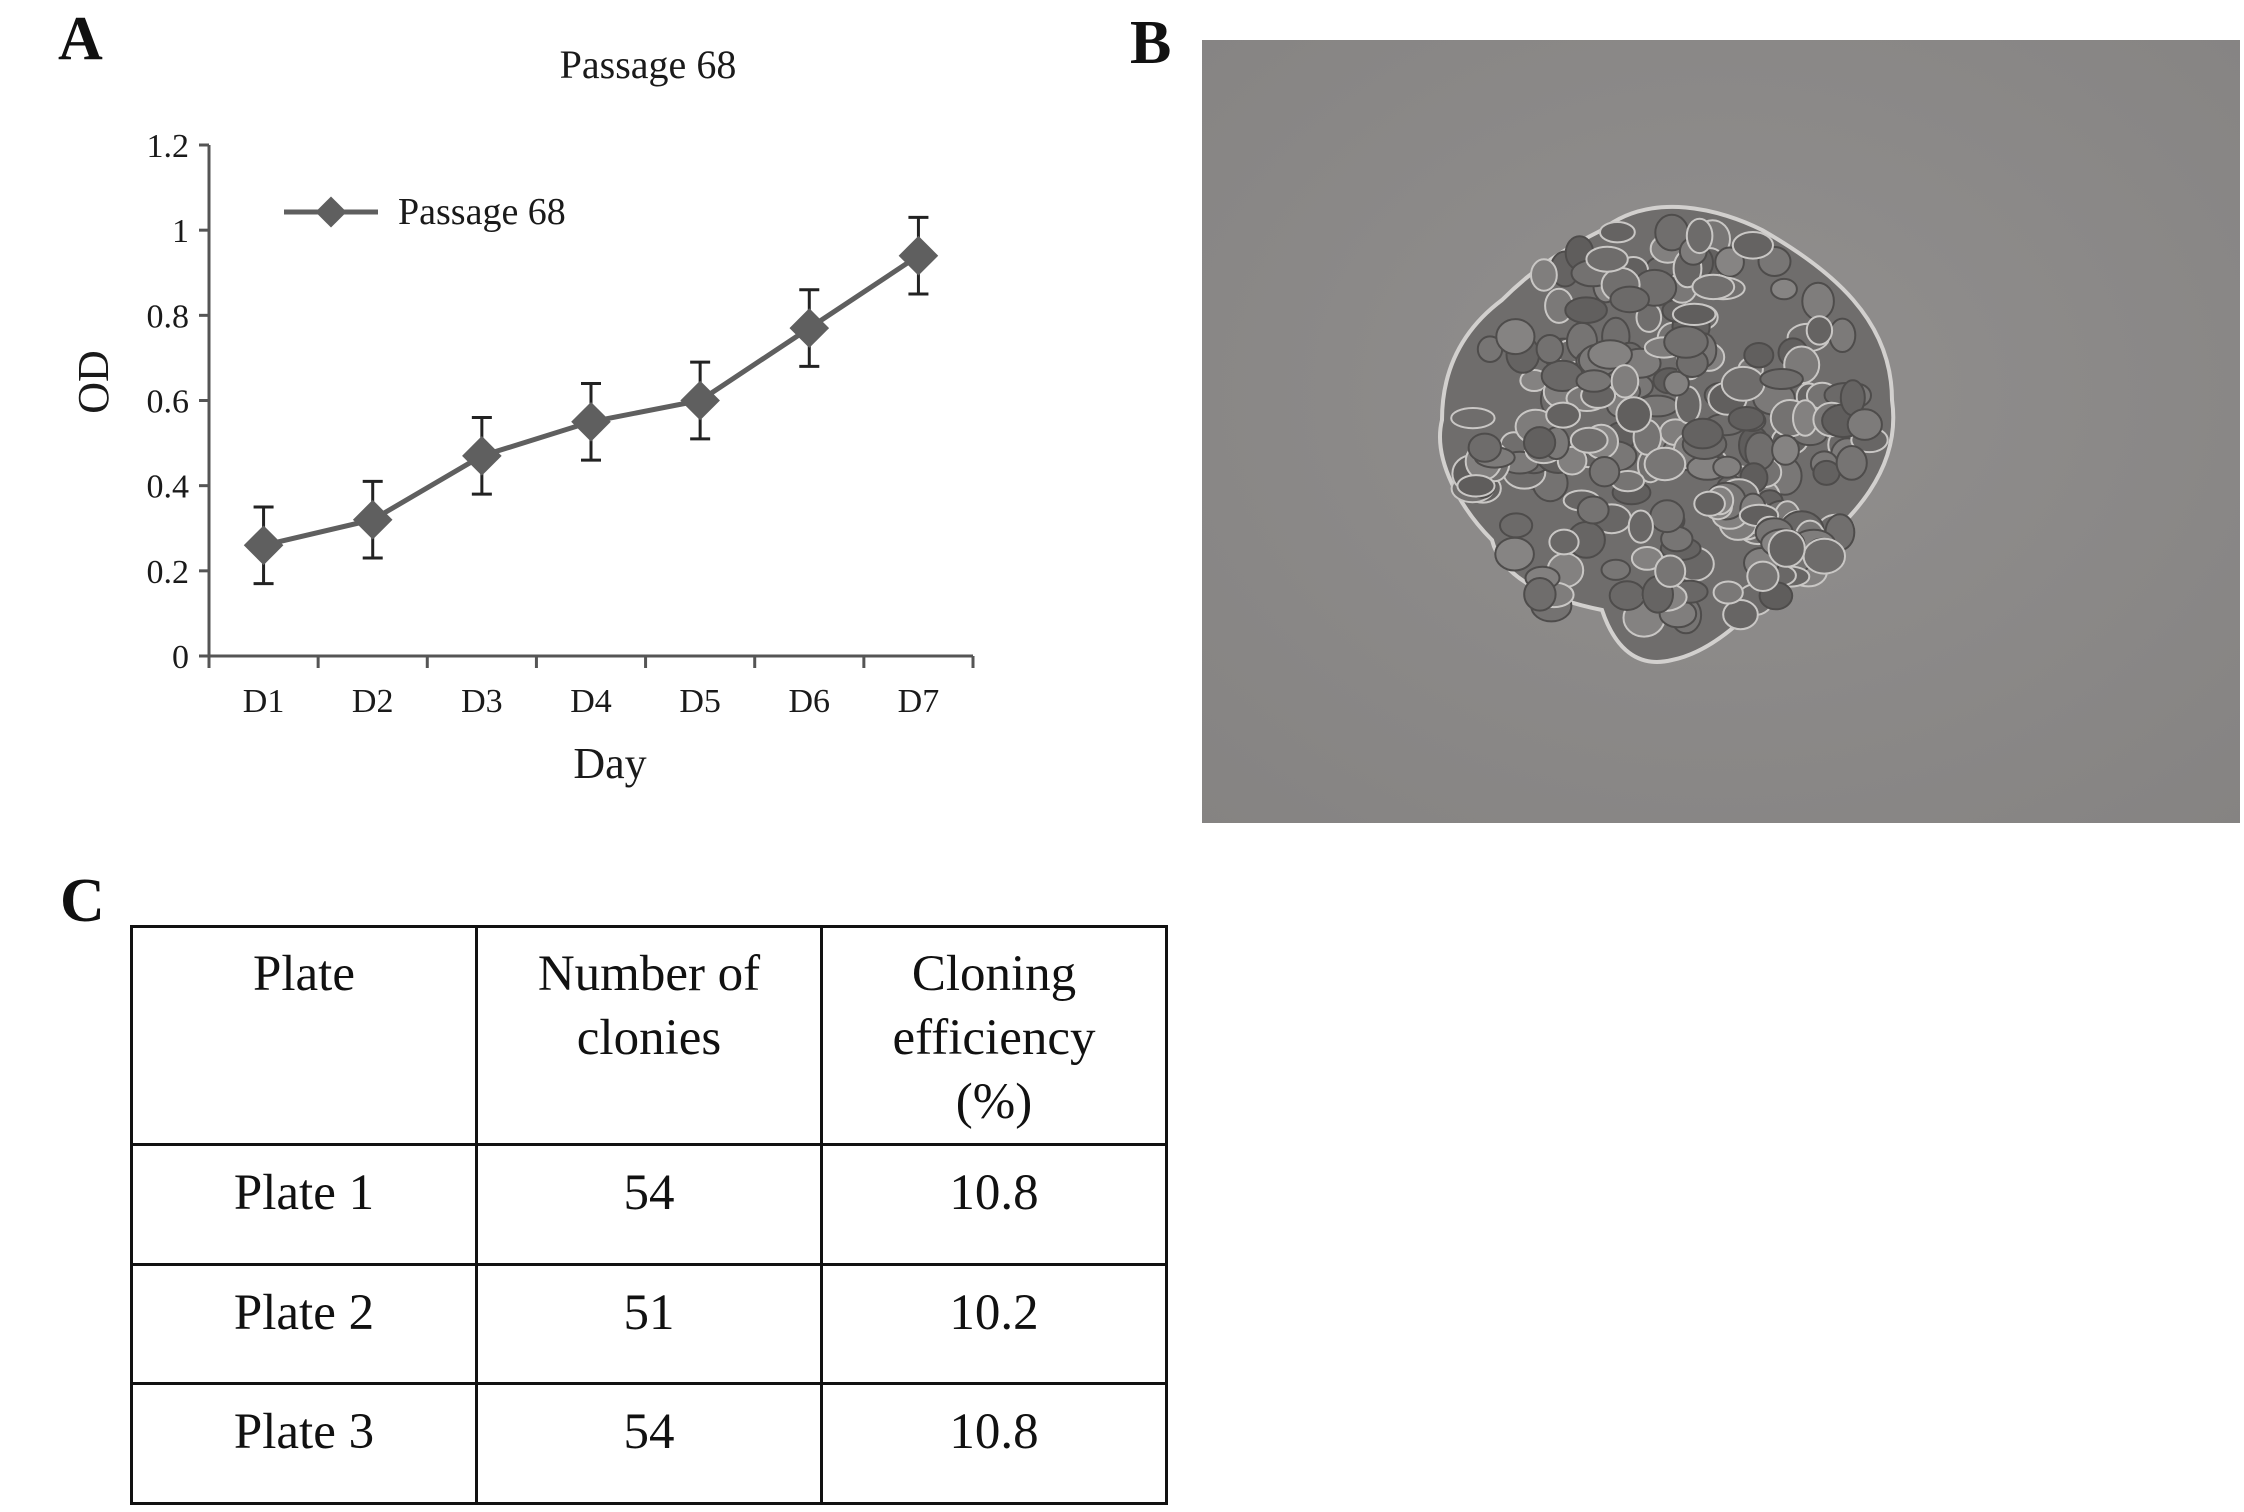  I want to click on panel-label-a: A, so click(80, 39).